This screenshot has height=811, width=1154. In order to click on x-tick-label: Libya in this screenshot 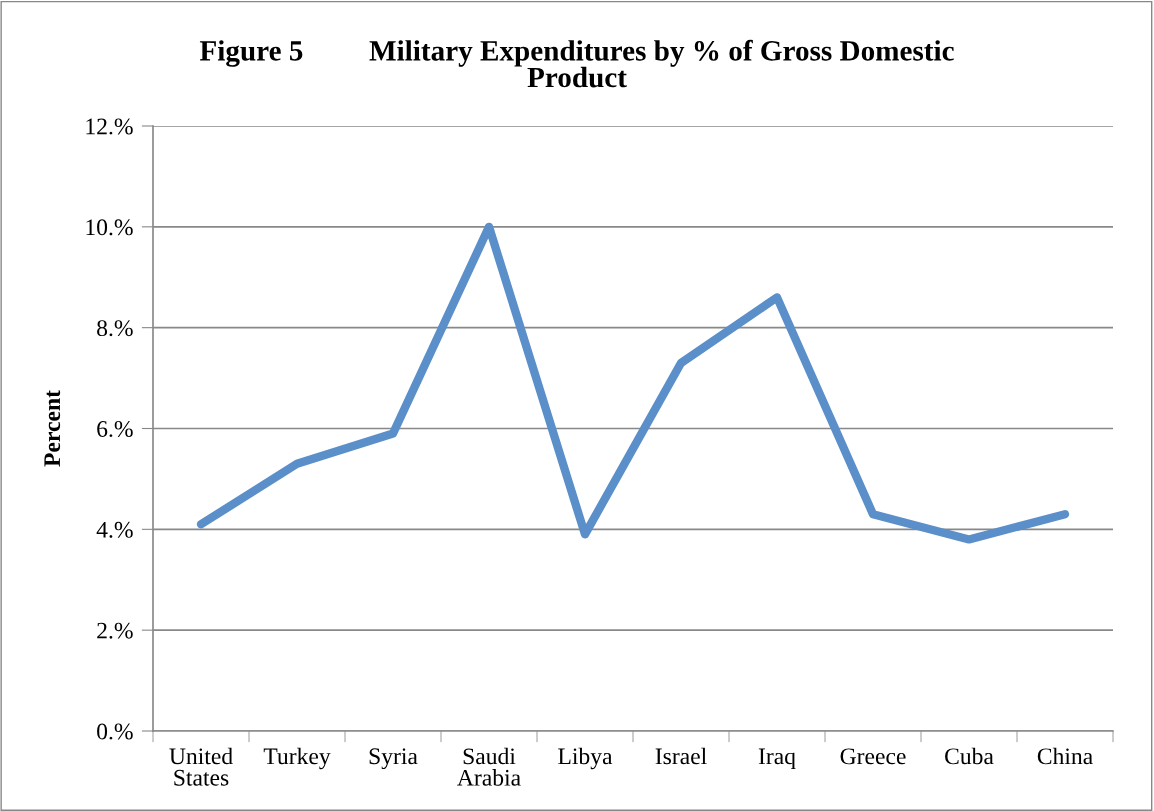, I will do `click(585, 758)`.